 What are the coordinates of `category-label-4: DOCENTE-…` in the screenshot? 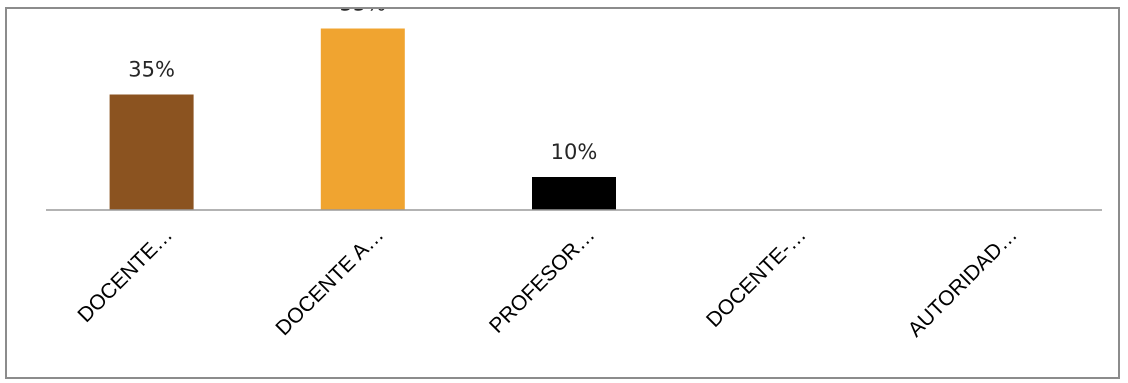 It's located at (756, 277).